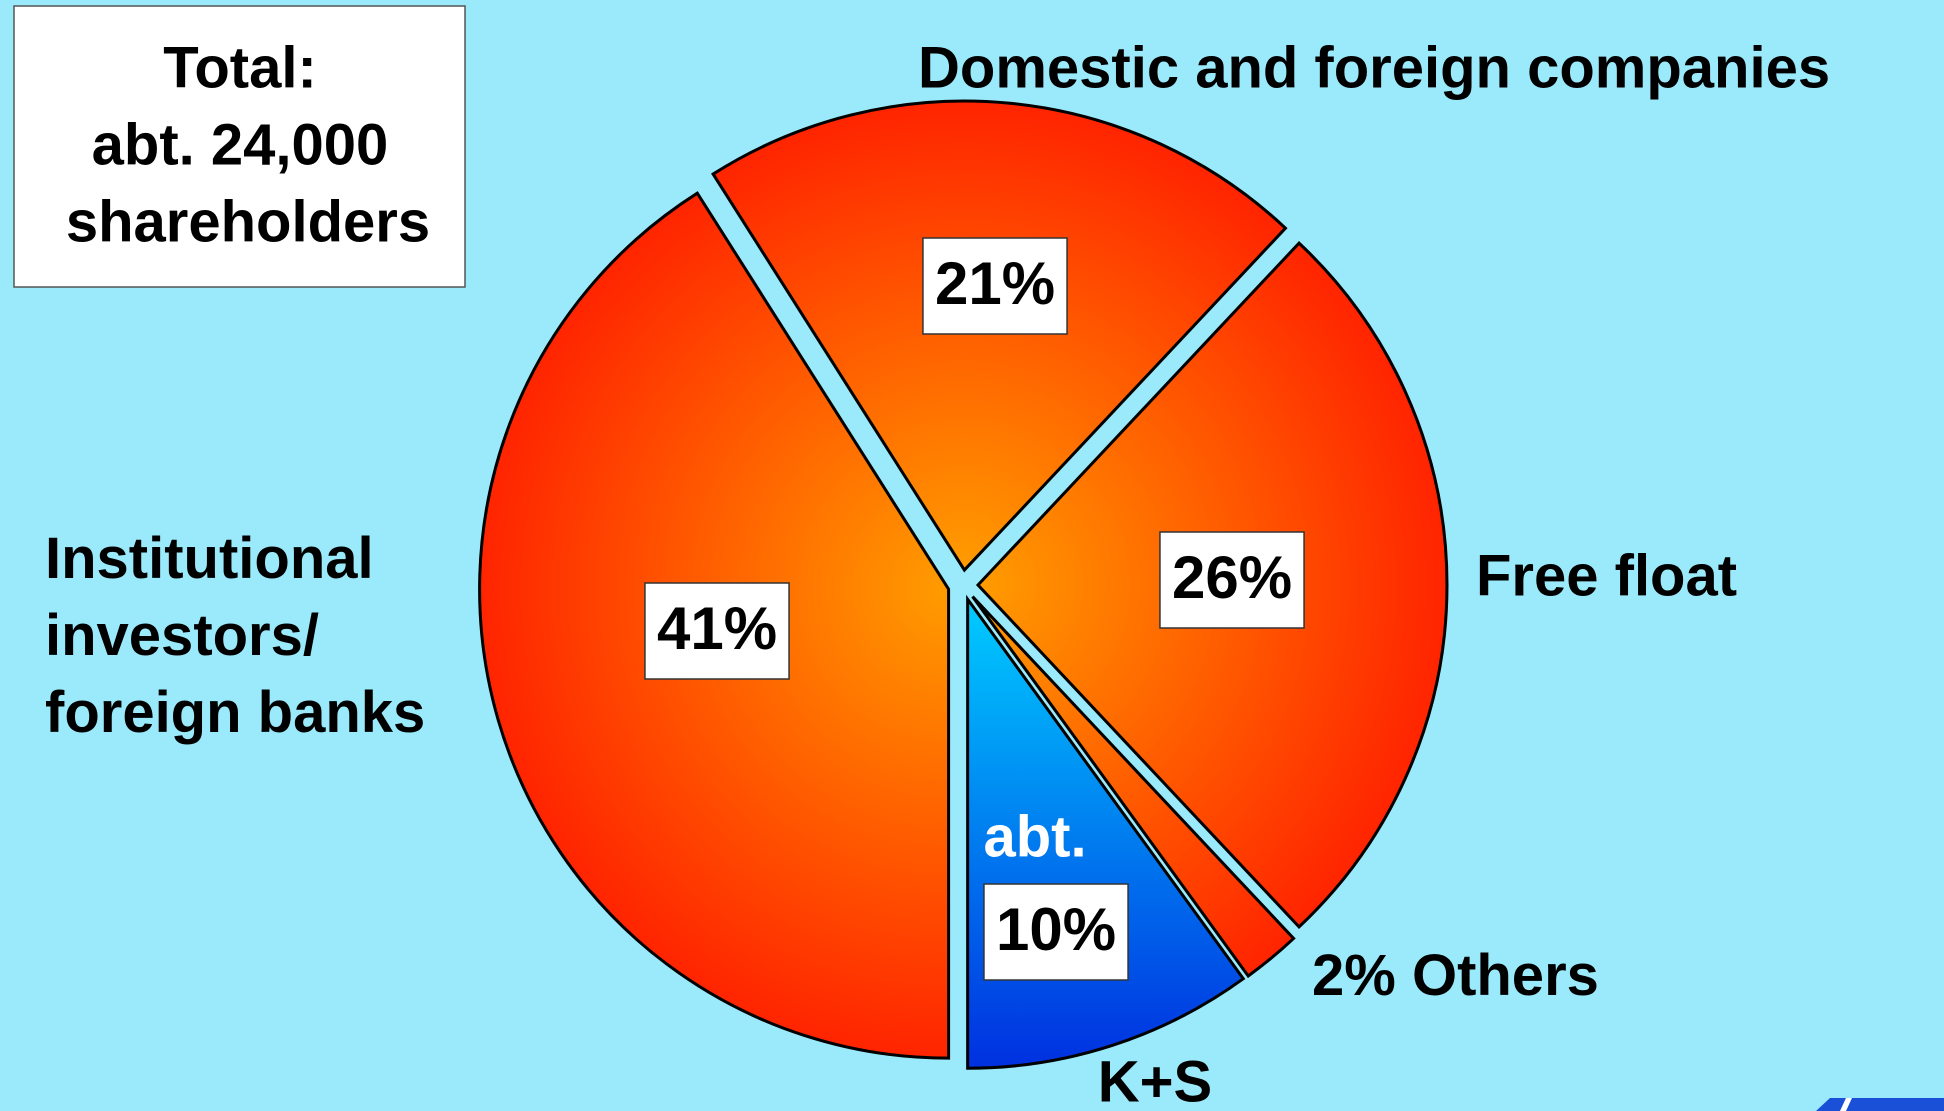 The height and width of the screenshot is (1111, 1944). I want to click on category-label: Free float, so click(1606, 575).